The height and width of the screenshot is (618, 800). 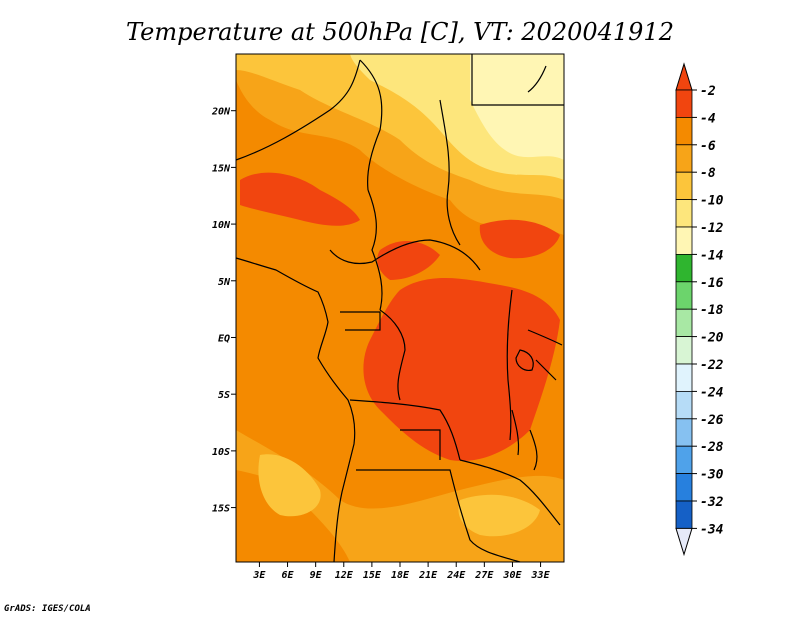 I want to click on x-tick-label: 3E, so click(x=259, y=575).